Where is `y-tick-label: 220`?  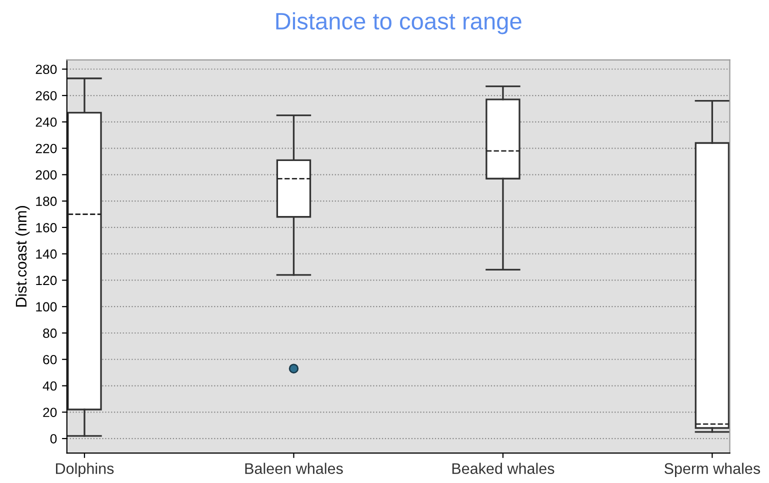 y-tick-label: 220 is located at coordinates (46, 149).